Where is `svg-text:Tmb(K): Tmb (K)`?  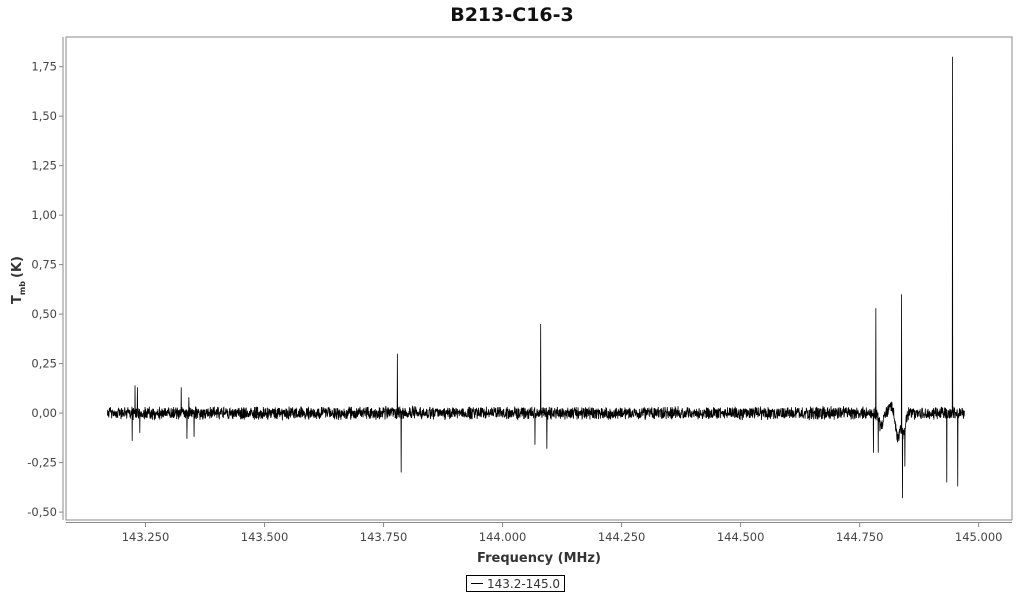 svg-text:Tmb(K): Tmb (K) is located at coordinates (18, 280).